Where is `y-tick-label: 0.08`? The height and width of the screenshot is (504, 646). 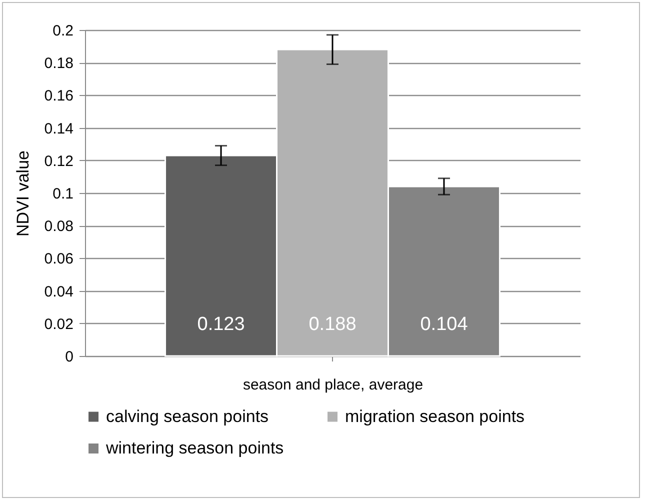 y-tick-label: 0.08 is located at coordinates (59, 227).